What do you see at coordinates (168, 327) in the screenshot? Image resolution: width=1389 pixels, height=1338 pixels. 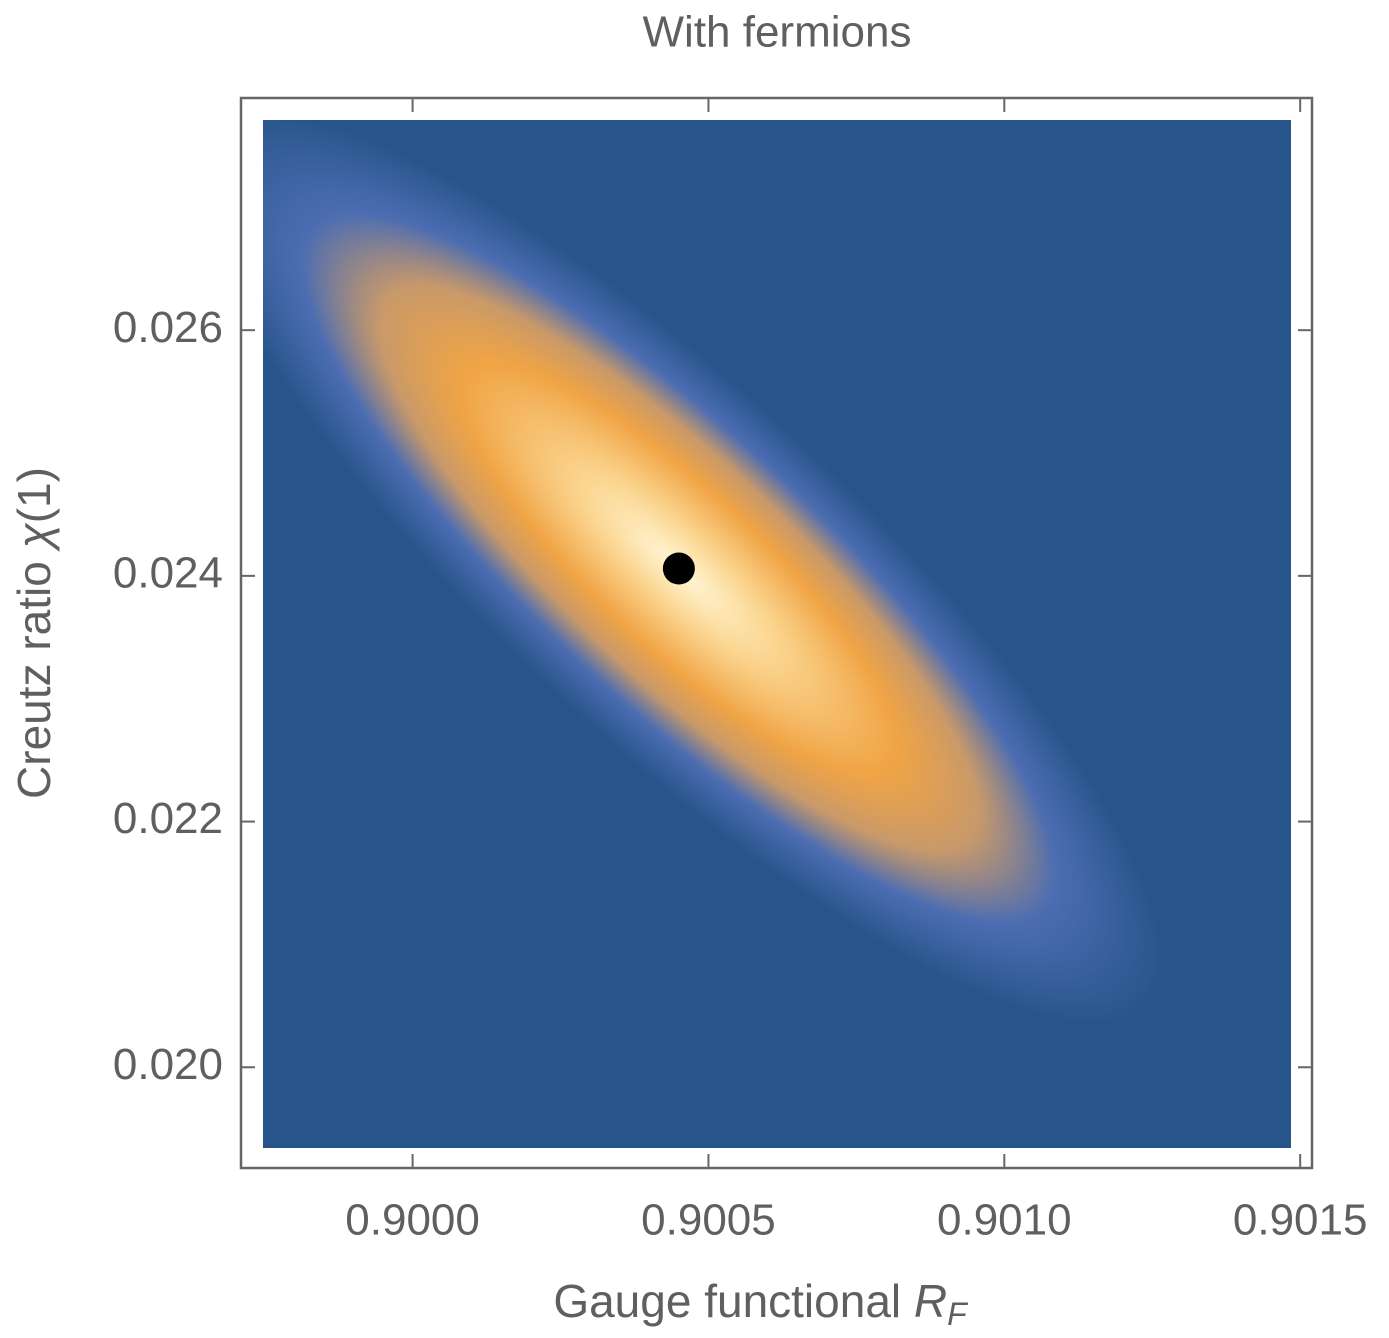 I see `y-tick-label: 0.026` at bounding box center [168, 327].